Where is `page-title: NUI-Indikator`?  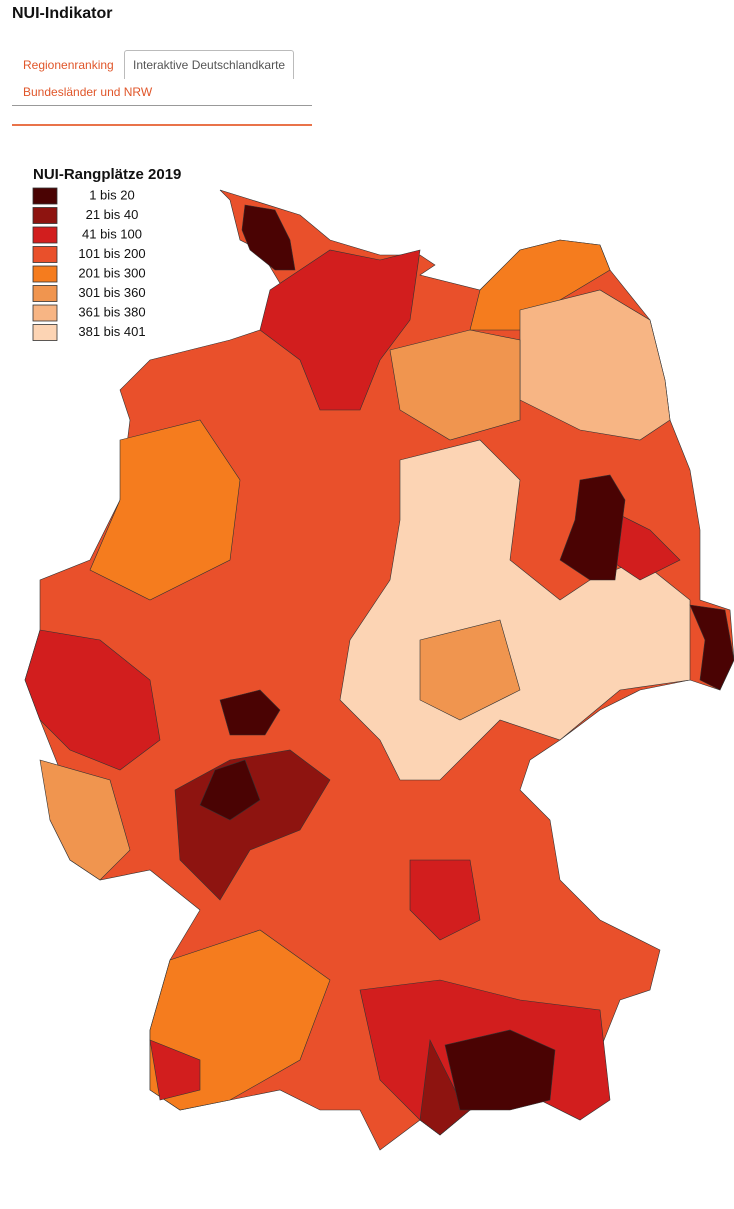 page-title: NUI-Indikator is located at coordinates (62, 13).